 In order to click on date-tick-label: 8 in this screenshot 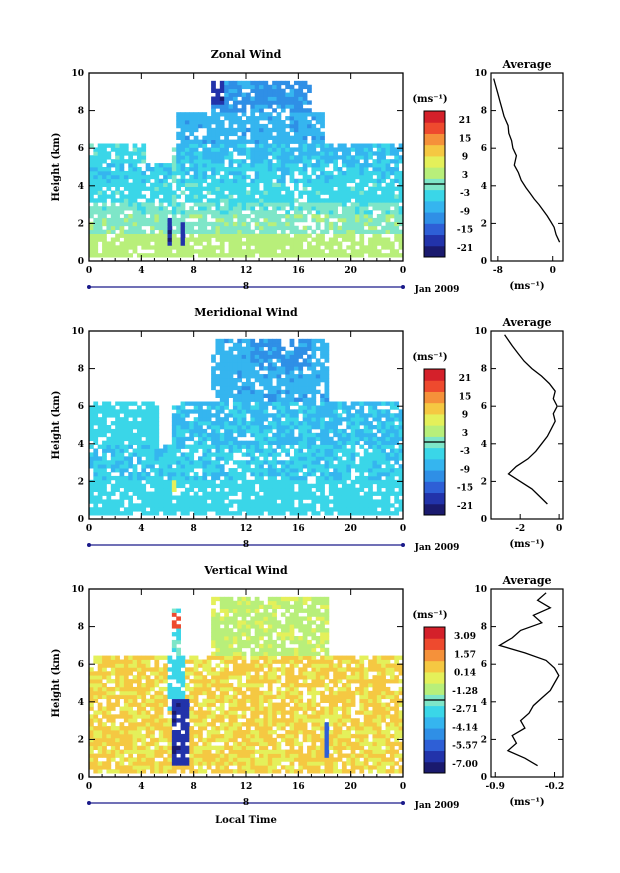, I will do `click(246, 287)`.